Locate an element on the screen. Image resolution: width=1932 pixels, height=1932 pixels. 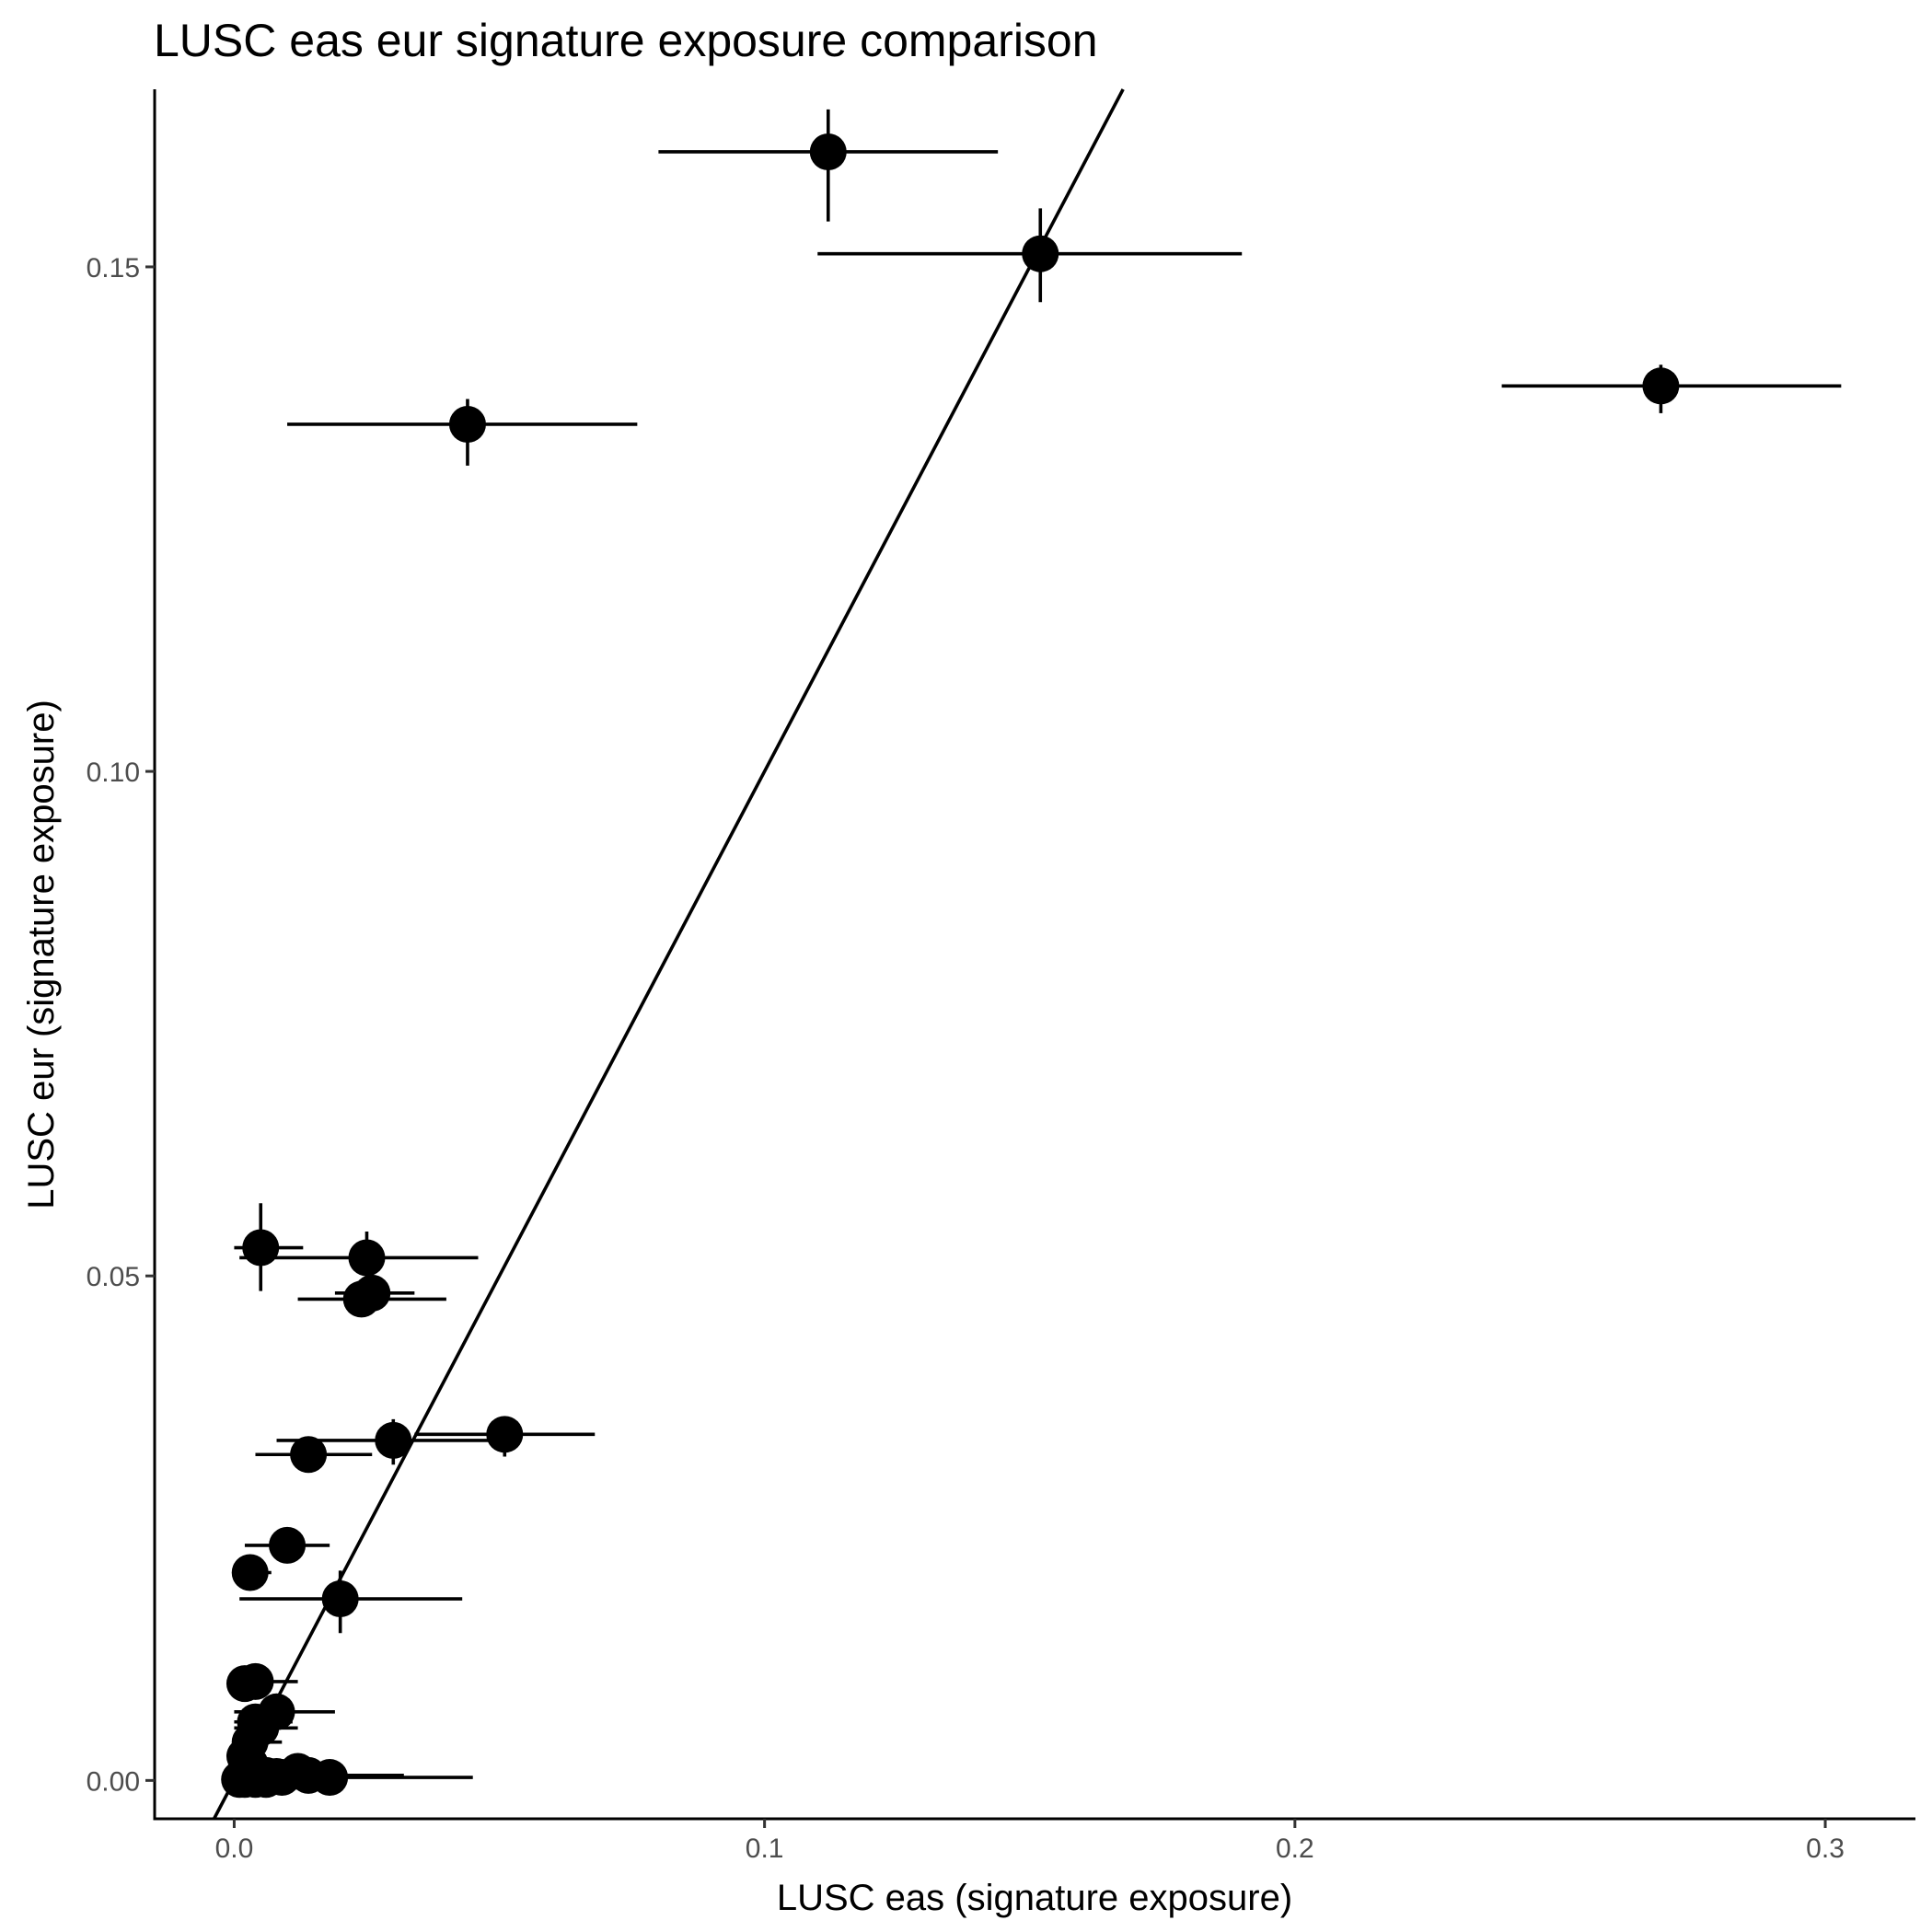
y-tick-label: 0.15 is located at coordinates (114, 268).